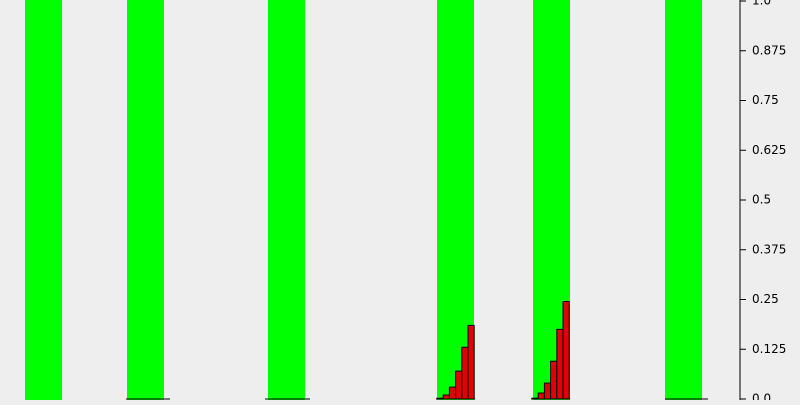 The image size is (800, 405). What do you see at coordinates (769, 50) in the screenshot?
I see `y-tick-label: 0.875` at bounding box center [769, 50].